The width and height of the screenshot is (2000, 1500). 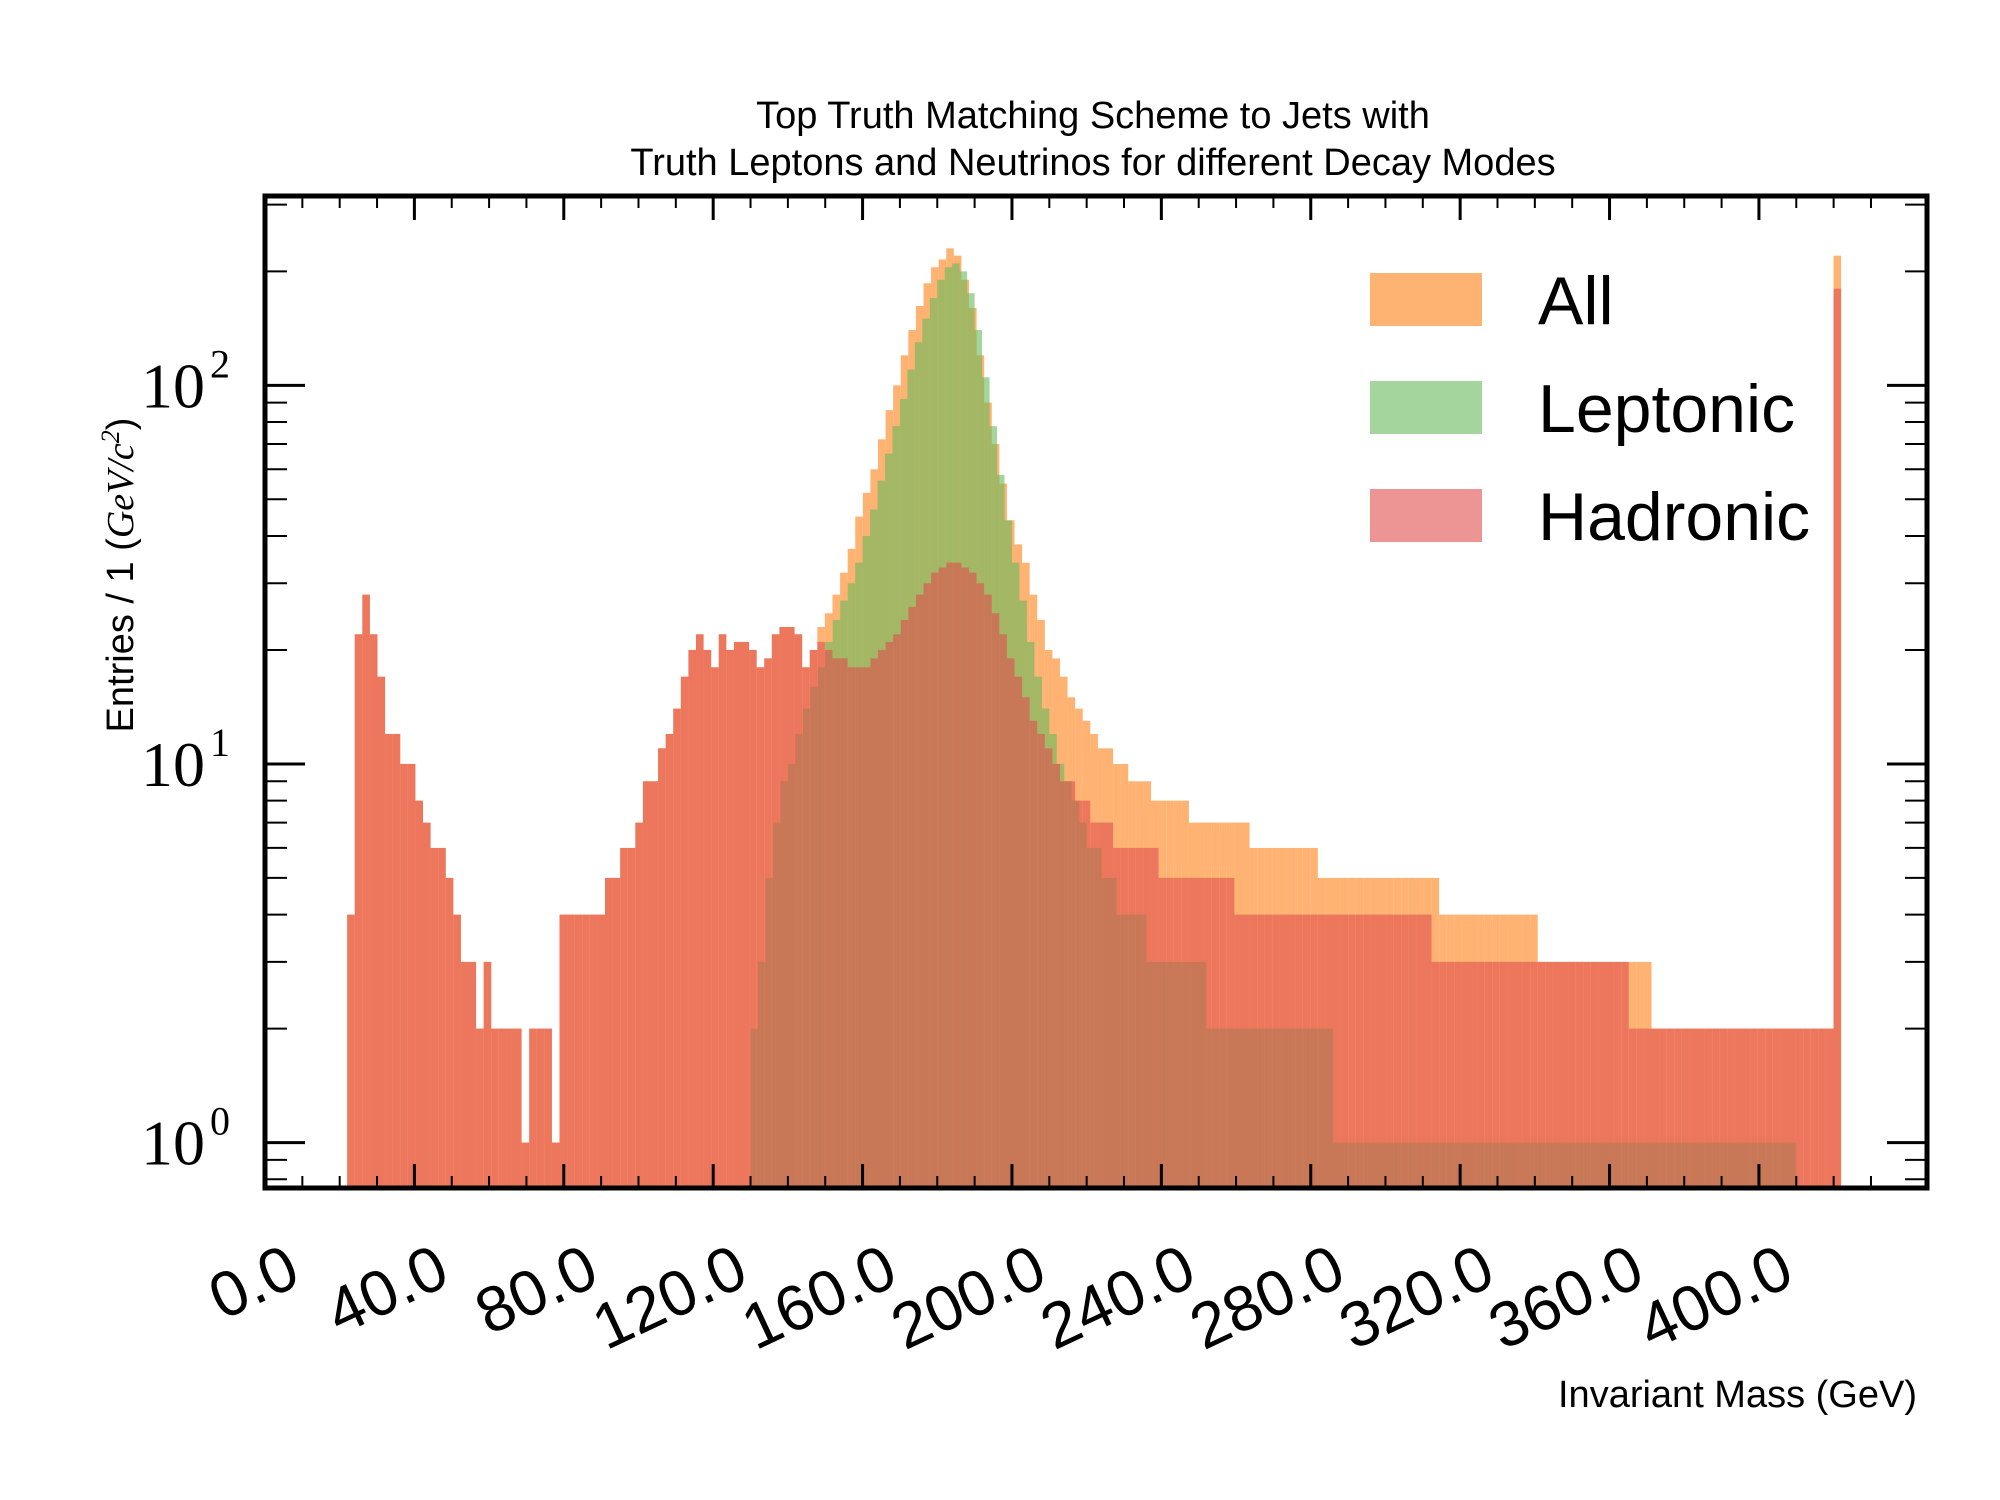 What do you see at coordinates (670, 1296) in the screenshot?
I see `x-tick-label: 120.0` at bounding box center [670, 1296].